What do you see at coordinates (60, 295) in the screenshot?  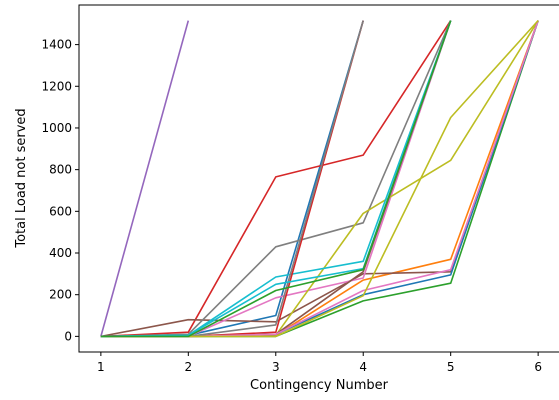 I see `y-tick-label: 200` at bounding box center [60, 295].